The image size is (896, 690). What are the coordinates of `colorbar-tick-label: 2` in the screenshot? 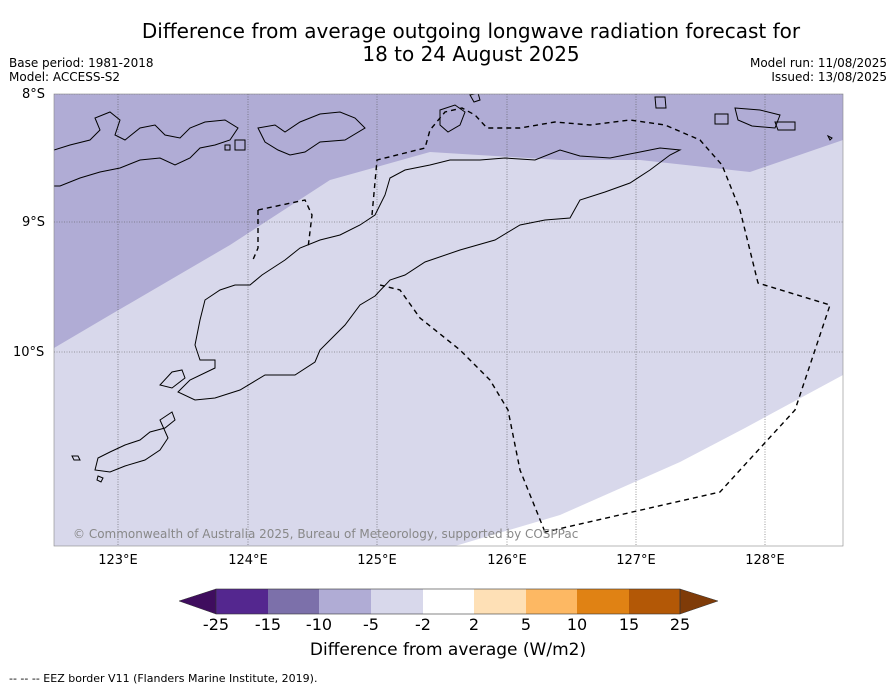 It's located at (474, 624).